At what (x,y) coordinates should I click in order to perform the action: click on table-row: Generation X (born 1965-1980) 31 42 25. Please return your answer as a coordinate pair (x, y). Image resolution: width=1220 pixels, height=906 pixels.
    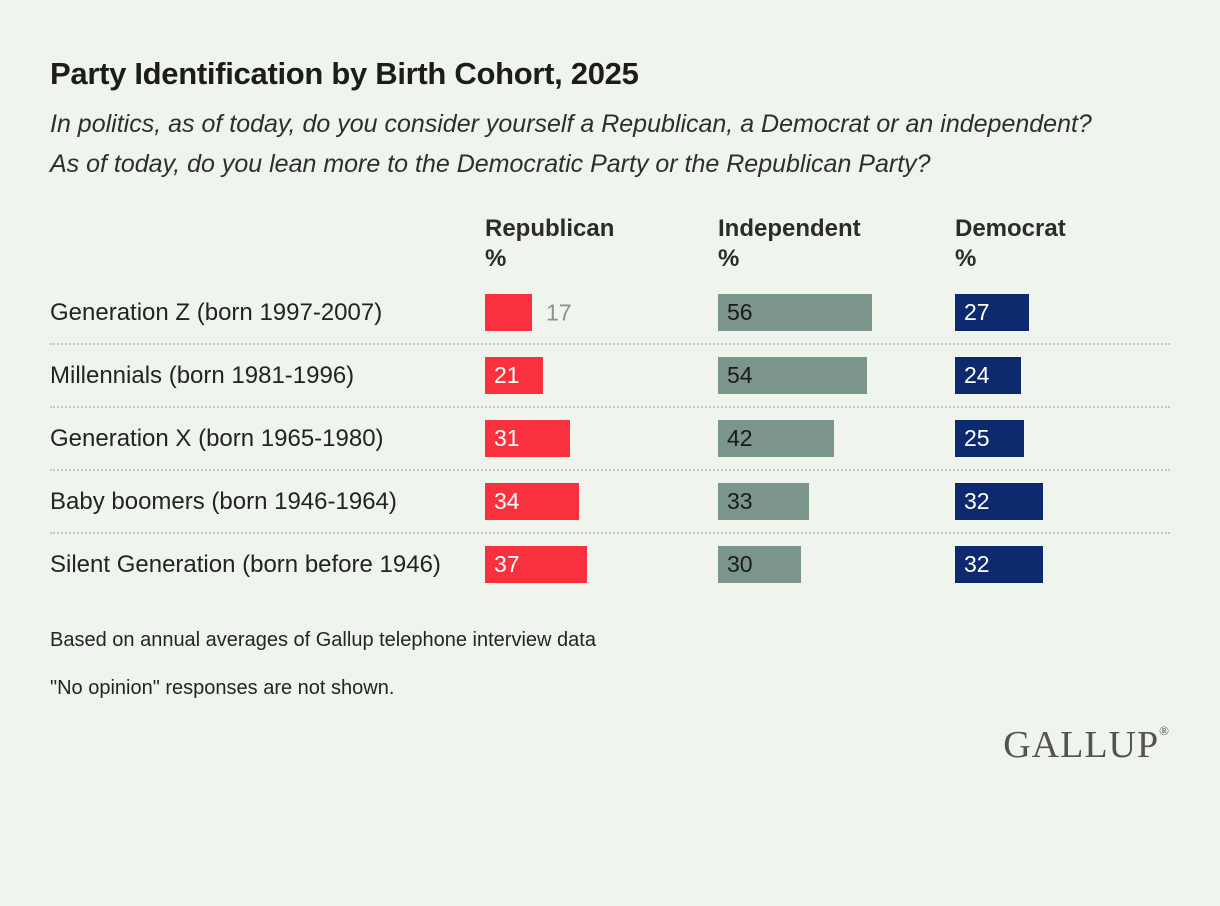
    Looking at the image, I should click on (610, 439).